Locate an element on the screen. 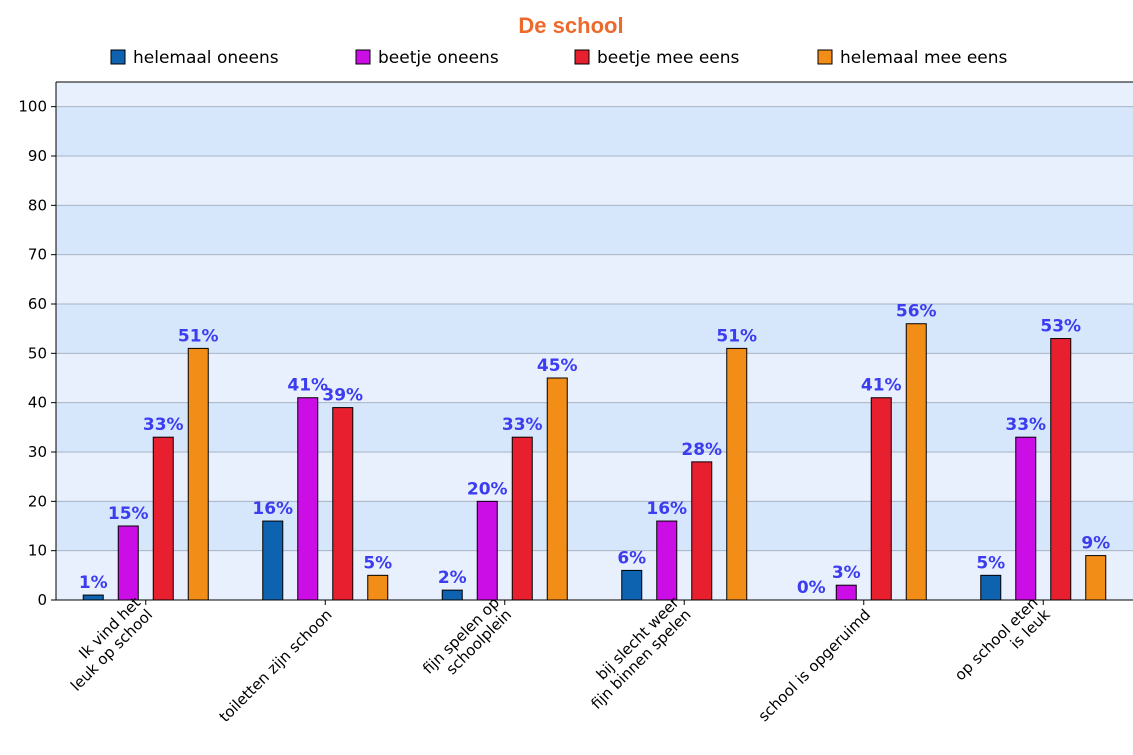  legend-label: beetje mee eens is located at coordinates (668, 58).